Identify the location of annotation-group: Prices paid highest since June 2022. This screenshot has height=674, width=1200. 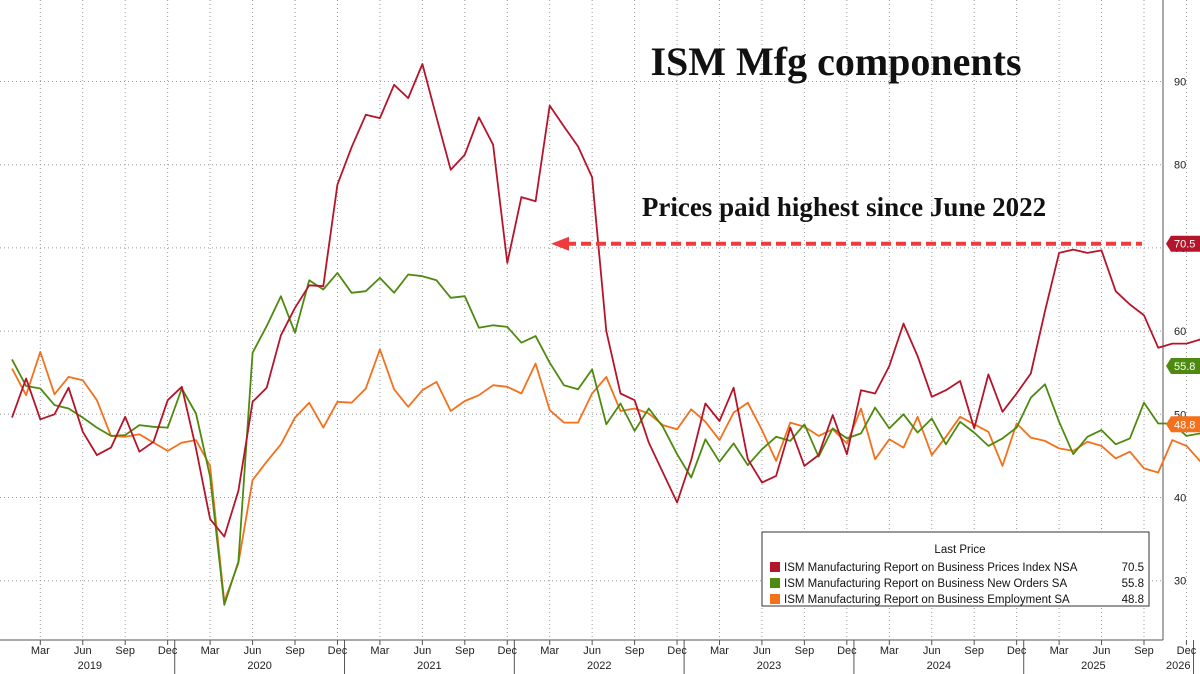
(846, 221).